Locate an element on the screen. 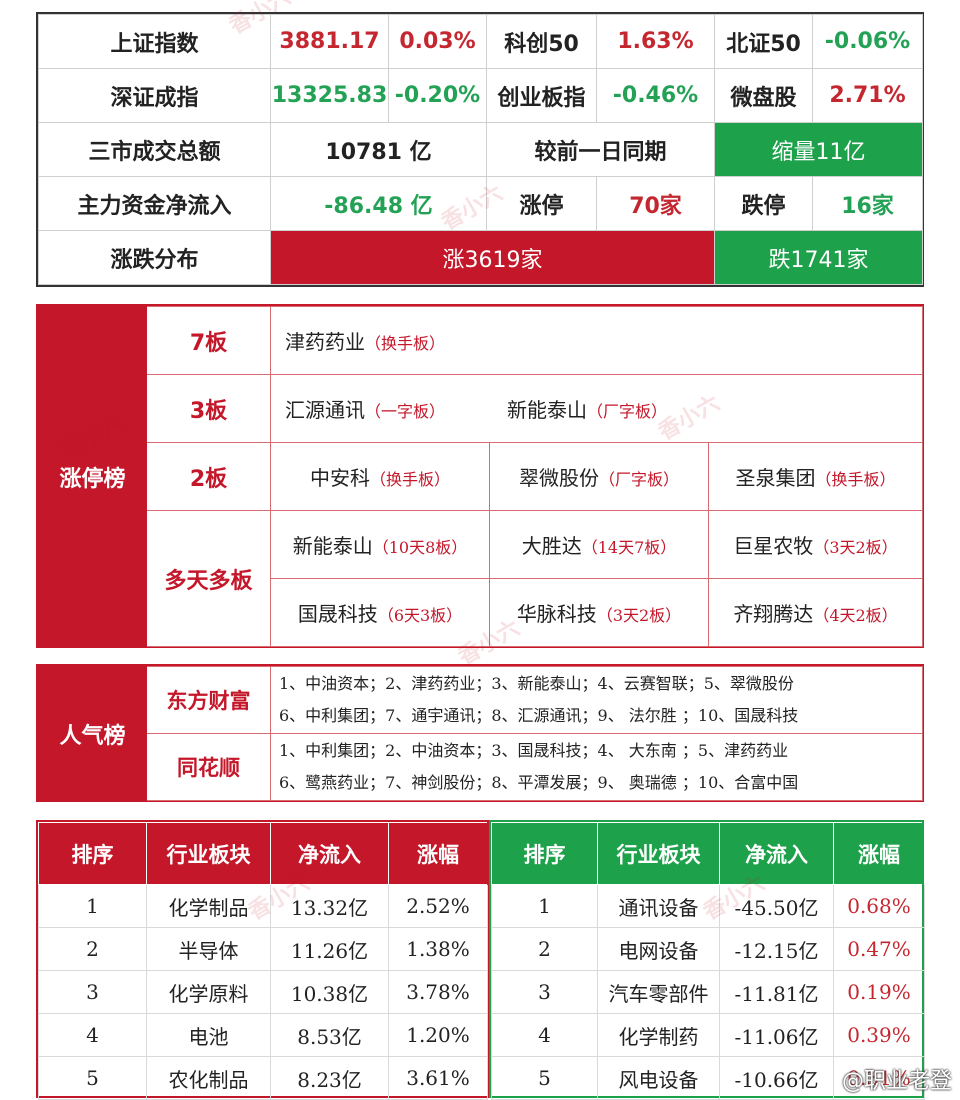 The width and height of the screenshot is (960, 1100). ranking-line: 1、中利集团；2、中油资本；3、国晟科技；4、 大东南 ；5、津药药业 is located at coordinates (534, 750).